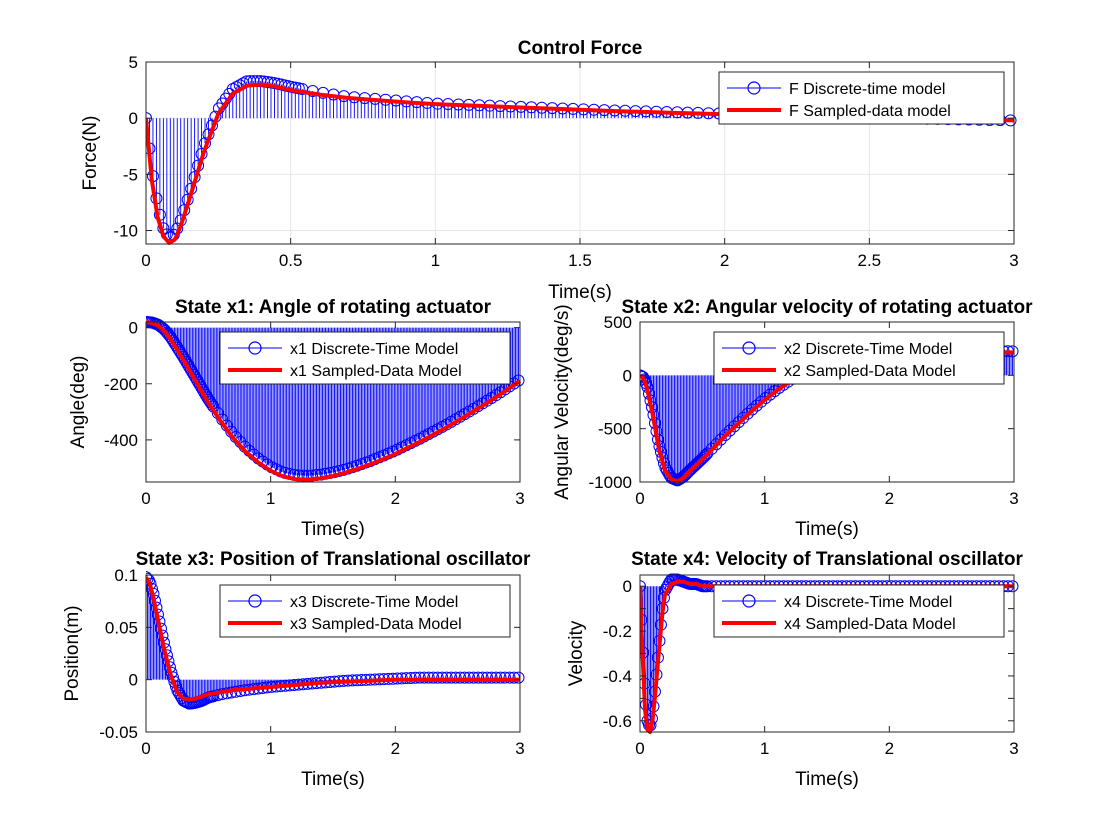  Describe the element at coordinates (374, 602) in the screenshot. I see `legend-label: x3 Discrete-Time Model` at that location.